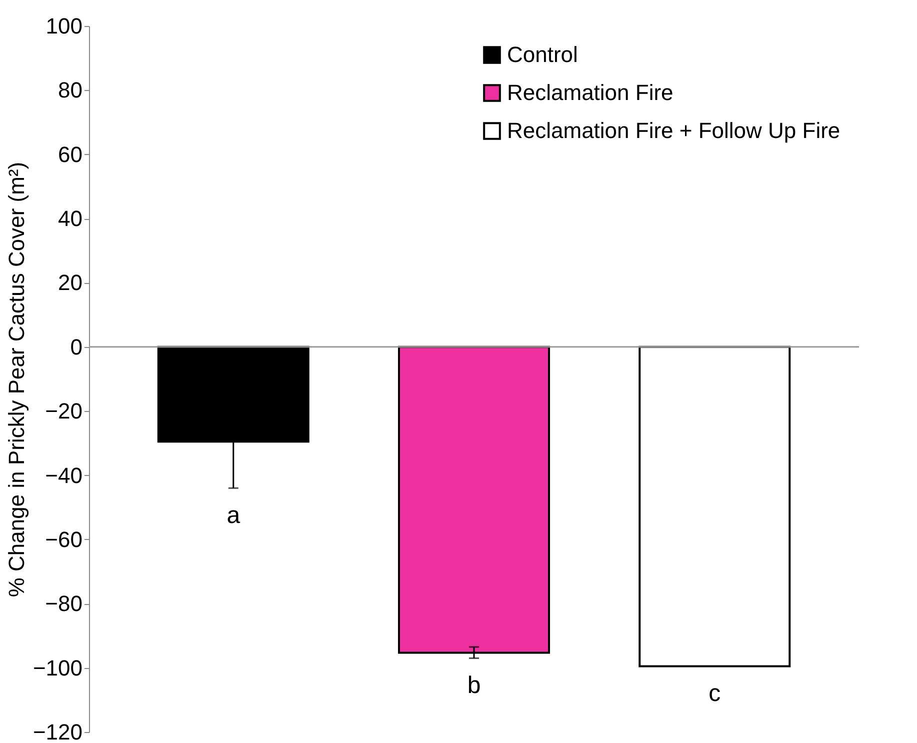 The width and height of the screenshot is (917, 743). What do you see at coordinates (542, 54) in the screenshot?
I see `legend-label: Control` at bounding box center [542, 54].